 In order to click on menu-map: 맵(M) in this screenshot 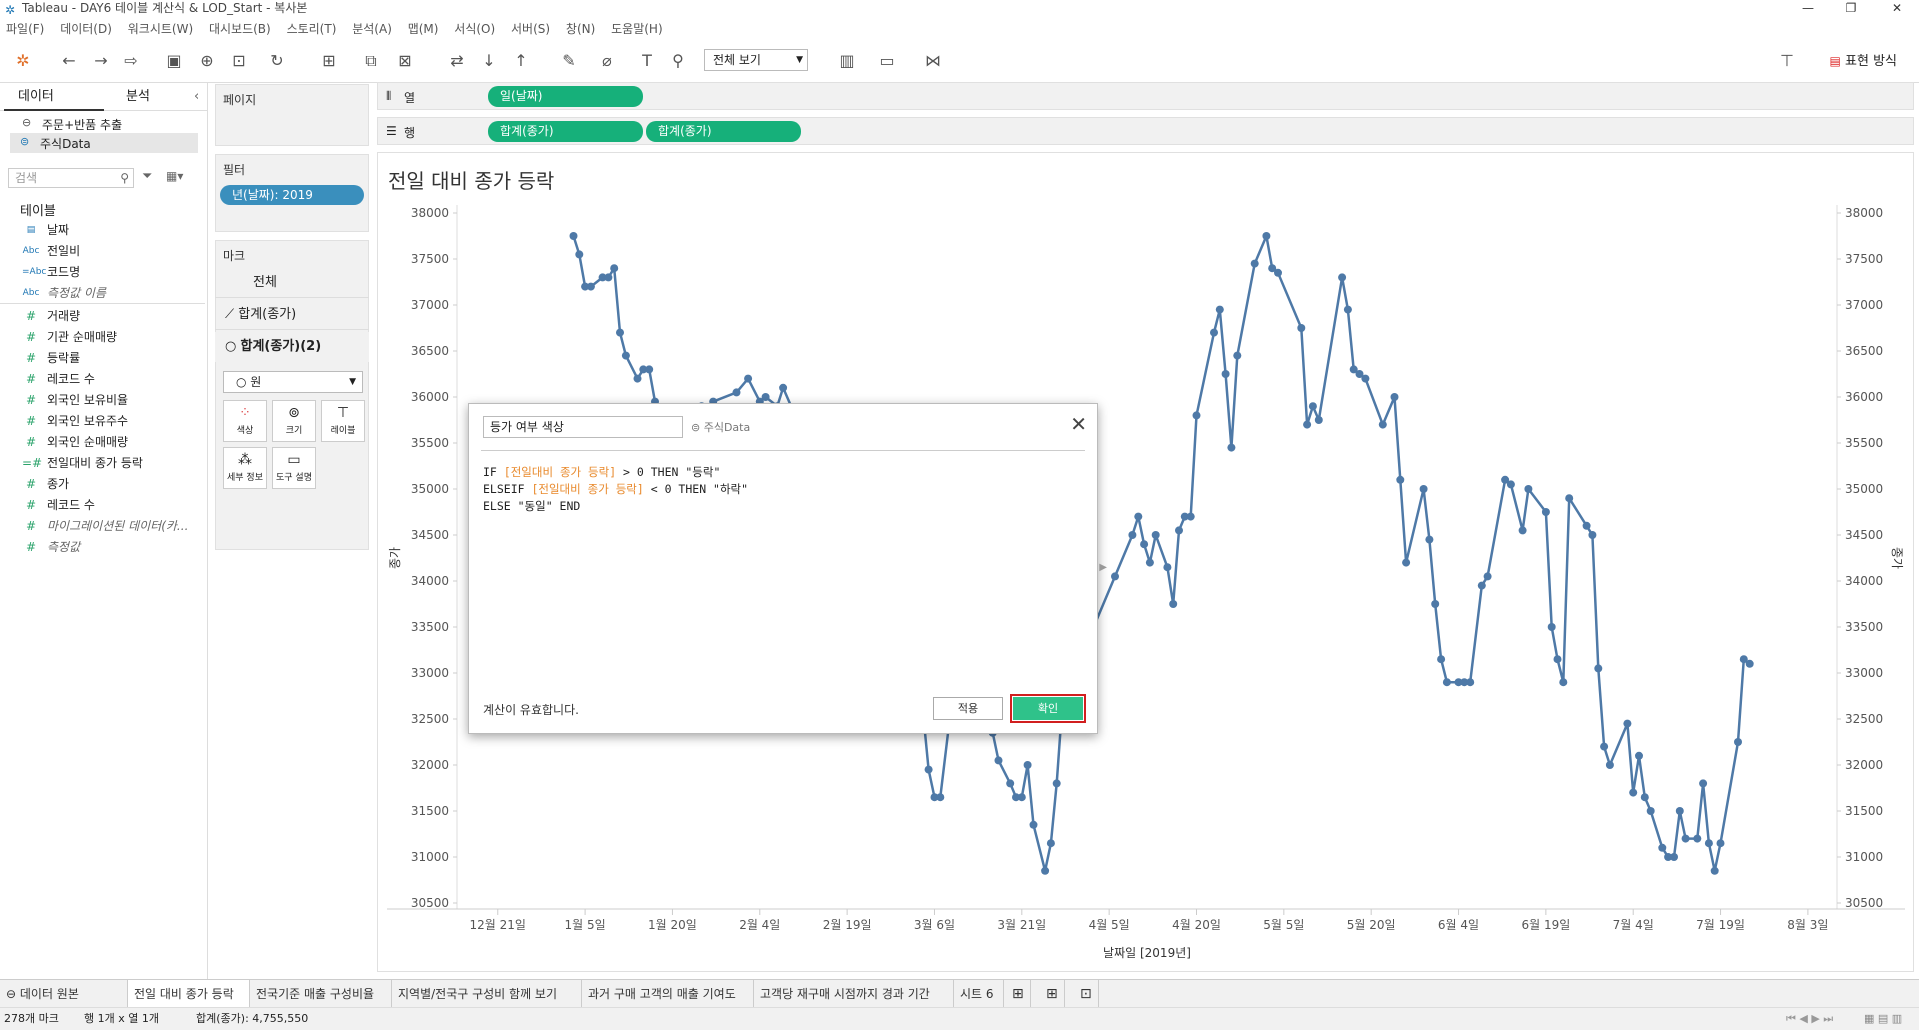, I will do `click(423, 29)`.